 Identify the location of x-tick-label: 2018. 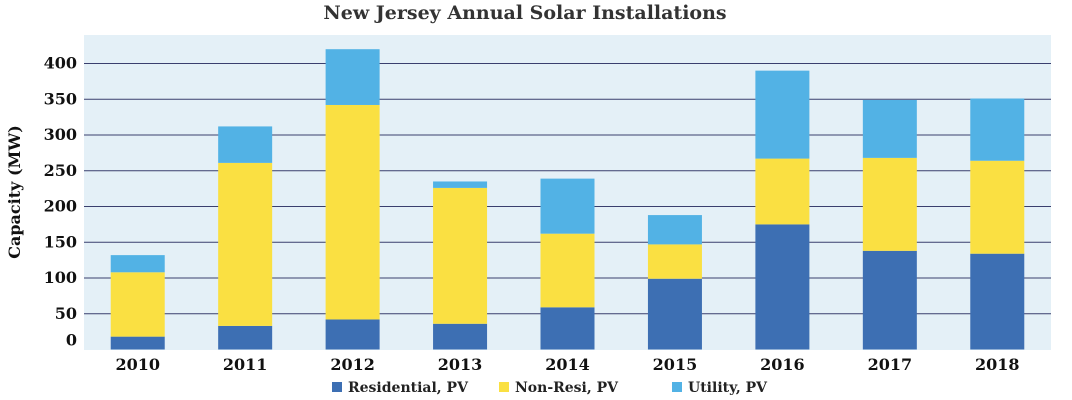
(997, 364).